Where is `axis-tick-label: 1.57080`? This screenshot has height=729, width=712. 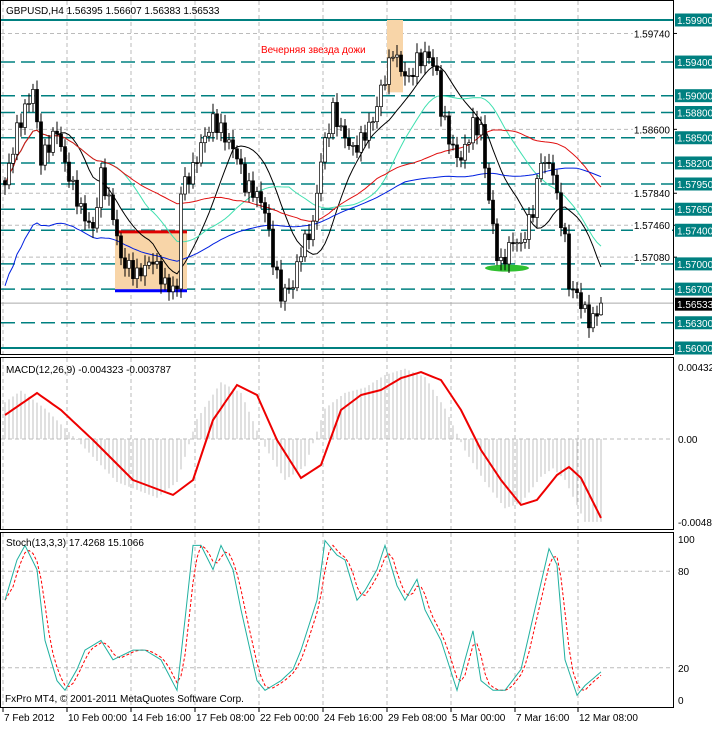
axis-tick-label: 1.57080 is located at coordinates (652, 258).